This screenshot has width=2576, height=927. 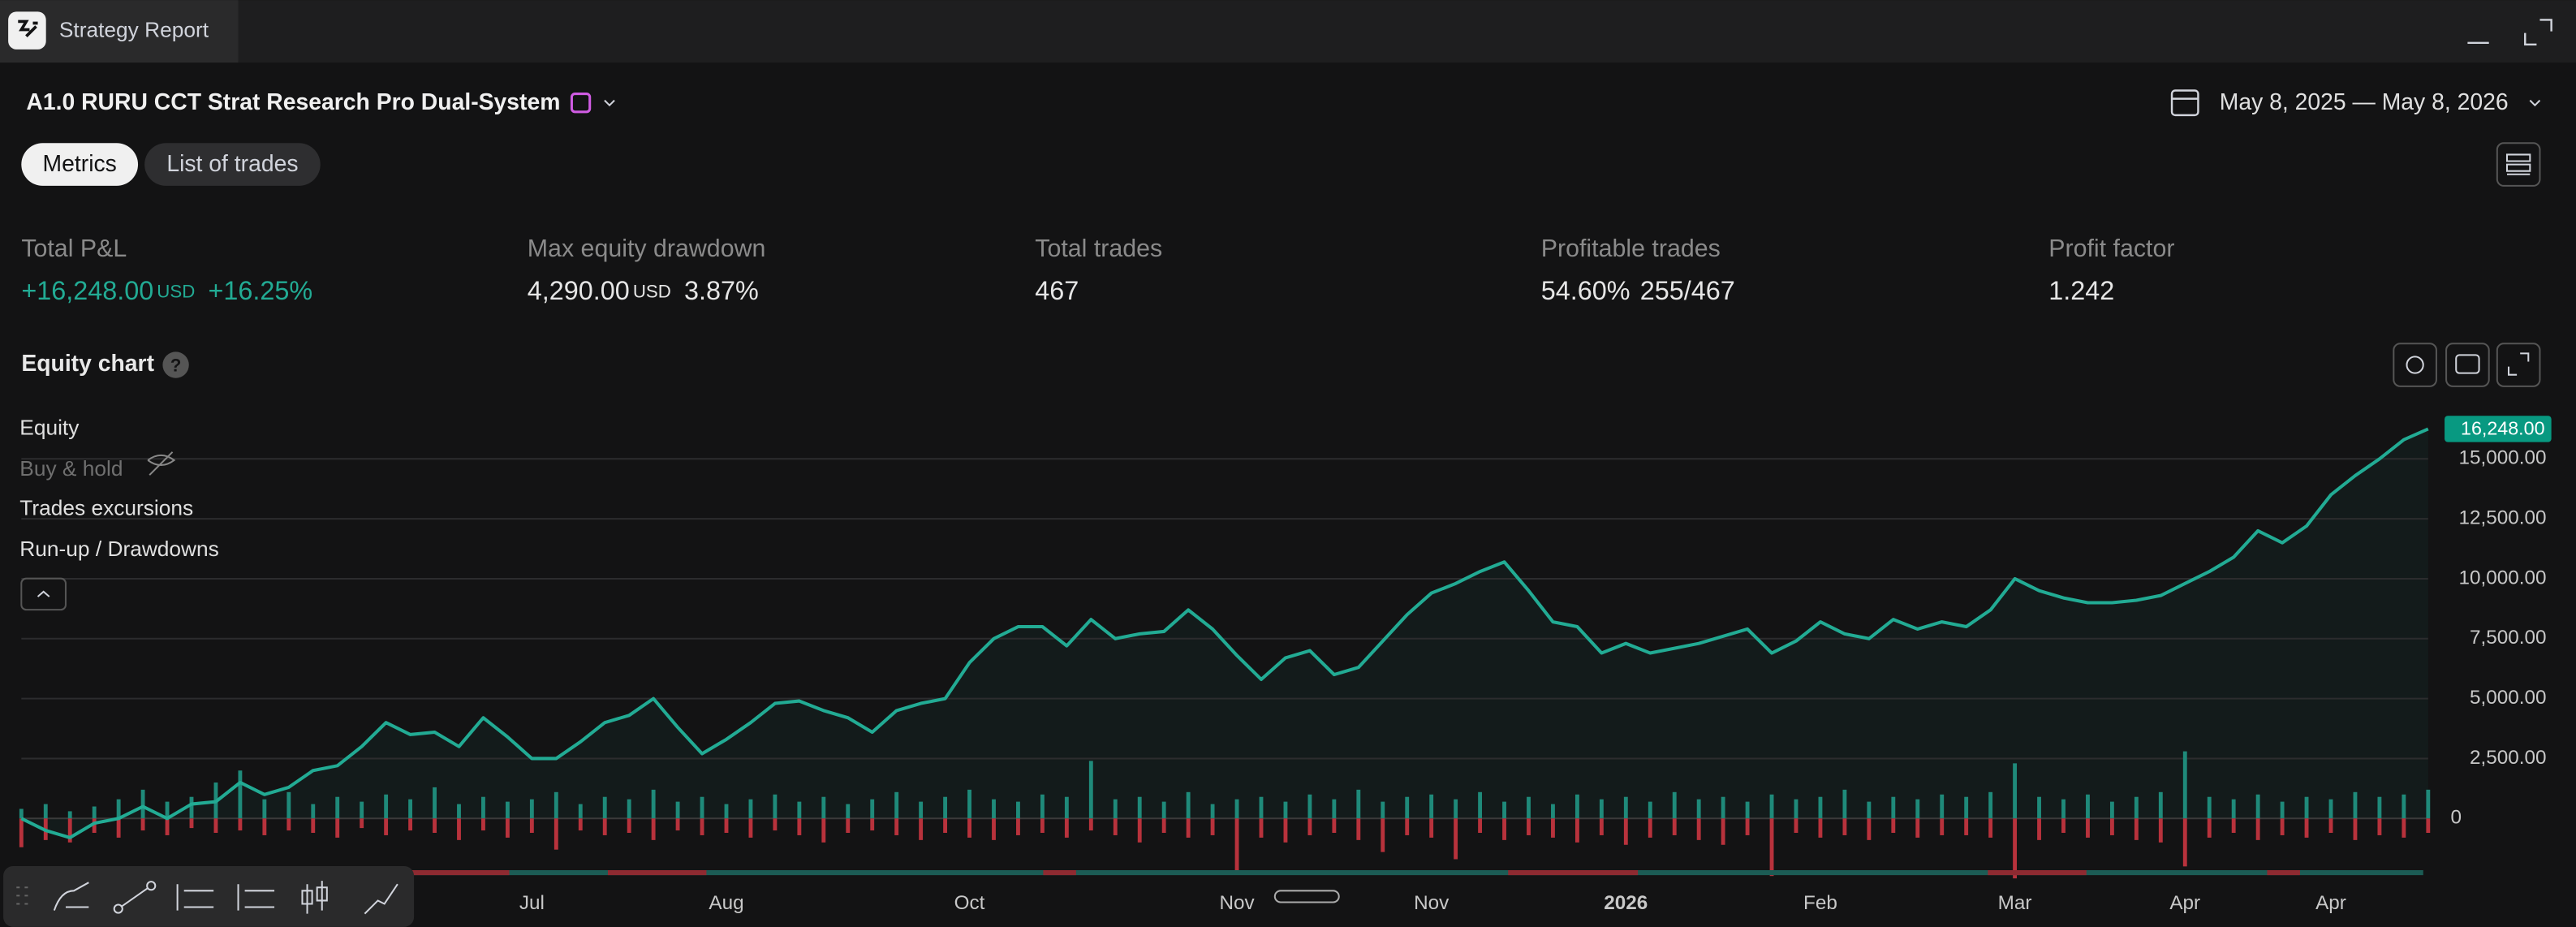 I want to click on tool-short, so click(x=256, y=897).